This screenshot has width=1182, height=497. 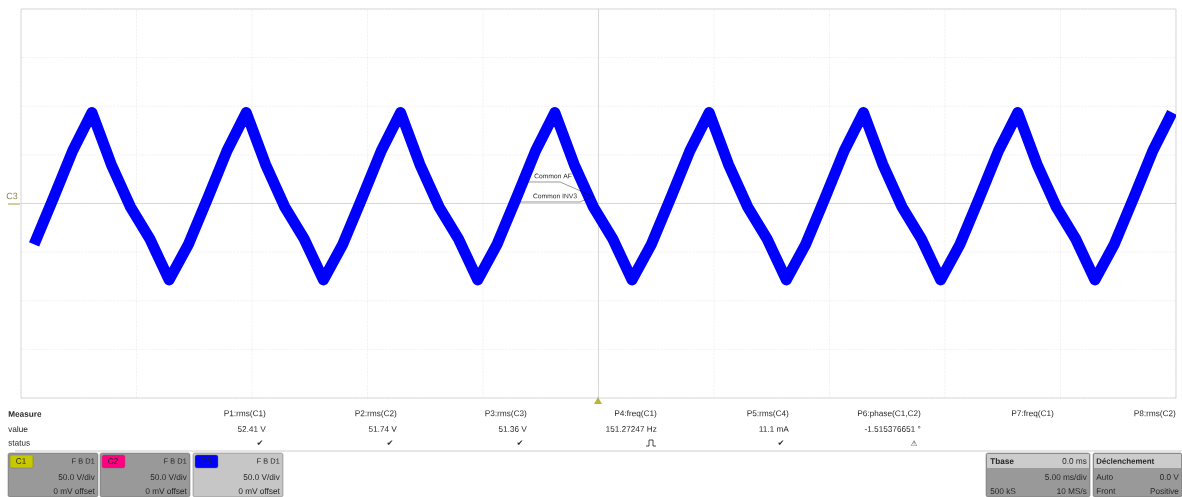 I want to click on text: C2, so click(x=113, y=461).